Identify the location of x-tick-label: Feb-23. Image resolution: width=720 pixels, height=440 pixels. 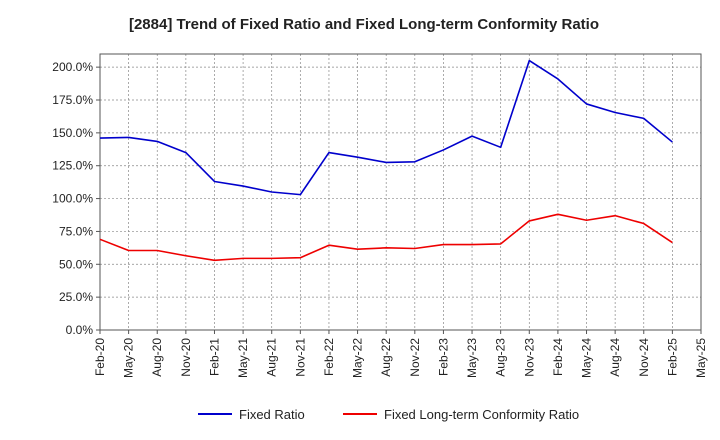
(443, 357).